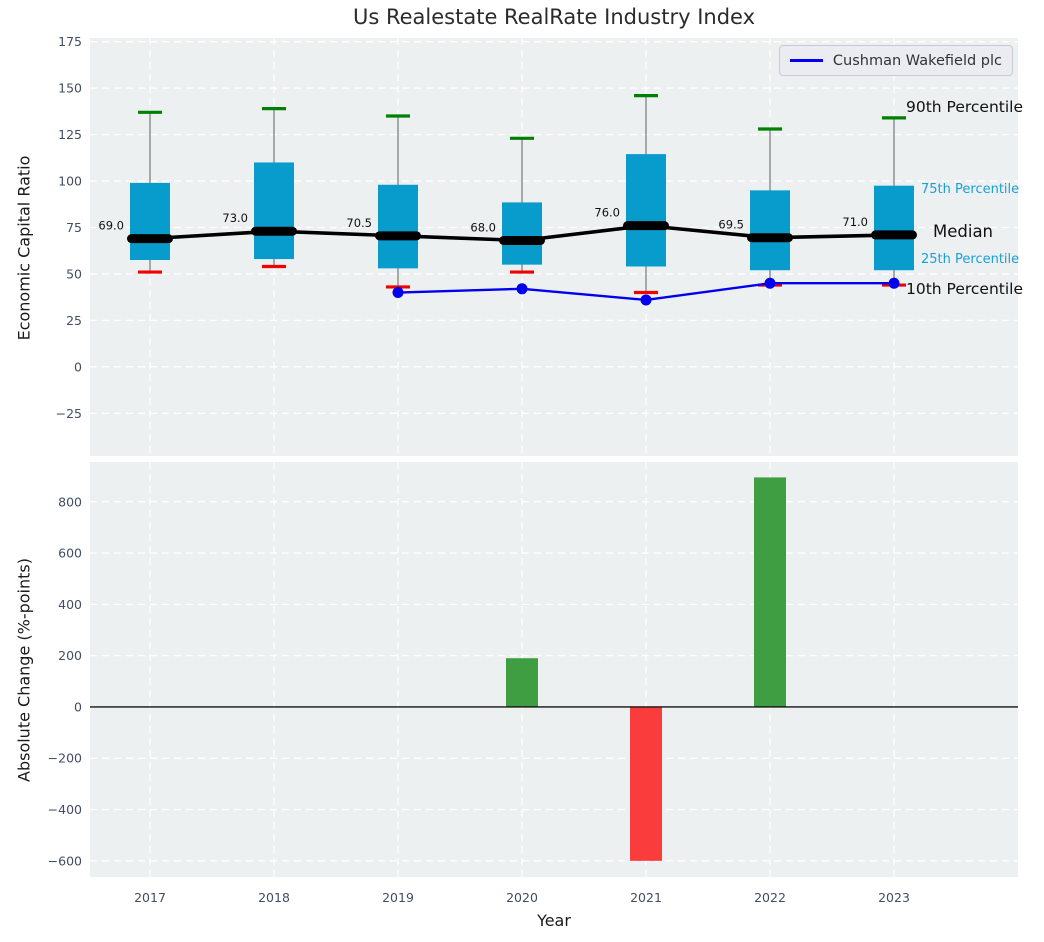 The width and height of the screenshot is (1044, 942). What do you see at coordinates (359, 223) in the screenshot?
I see `median-value-label: 70.5` at bounding box center [359, 223].